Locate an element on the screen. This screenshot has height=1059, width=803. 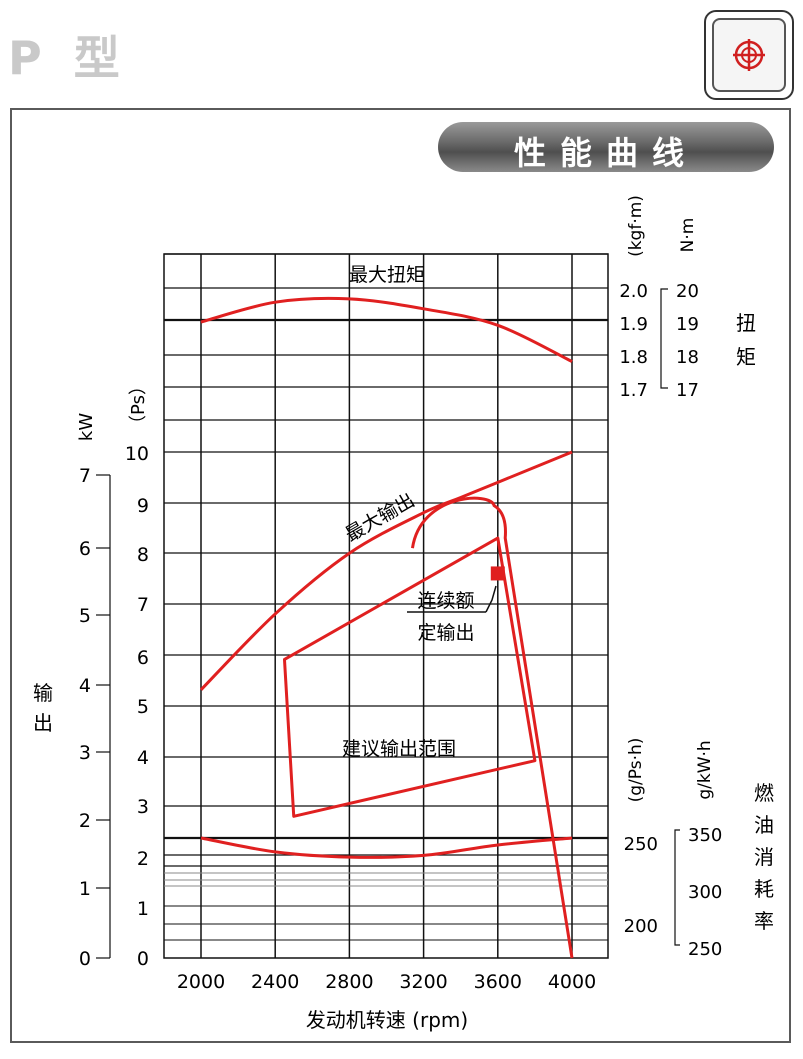
fuel-bracket is located at coordinates (677, 887).